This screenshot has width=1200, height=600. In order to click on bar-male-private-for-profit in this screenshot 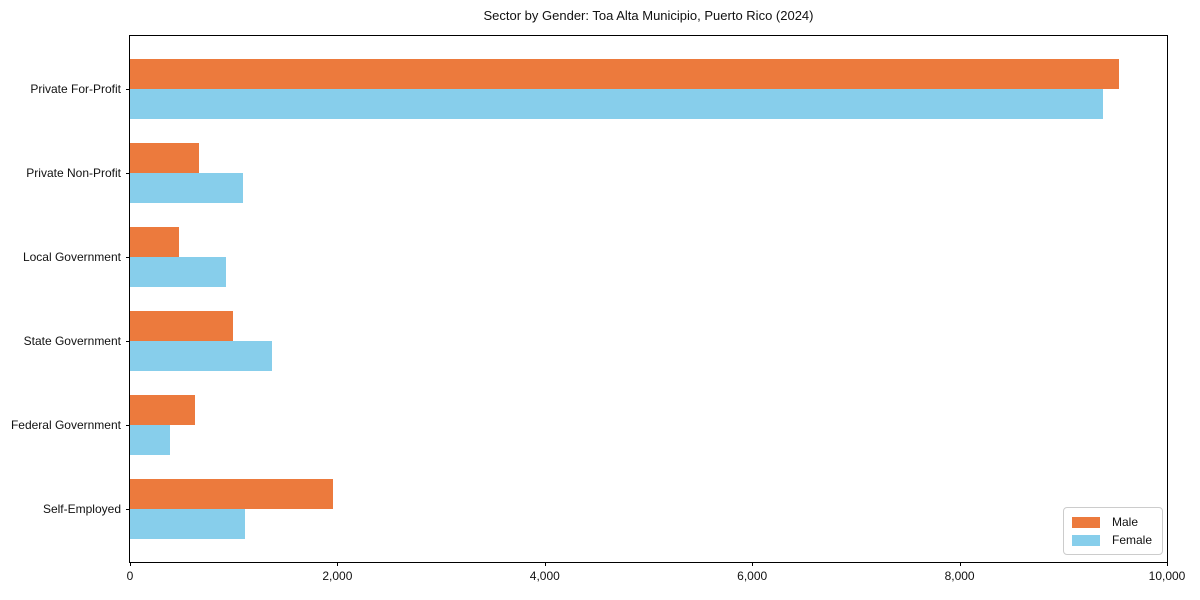, I will do `click(625, 74)`.